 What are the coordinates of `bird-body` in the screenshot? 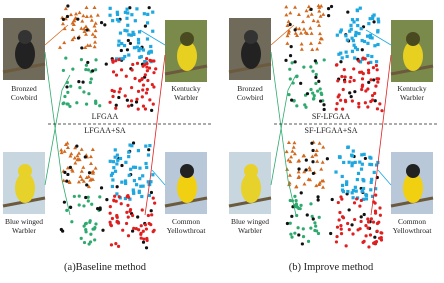 It's located at (187, 56).